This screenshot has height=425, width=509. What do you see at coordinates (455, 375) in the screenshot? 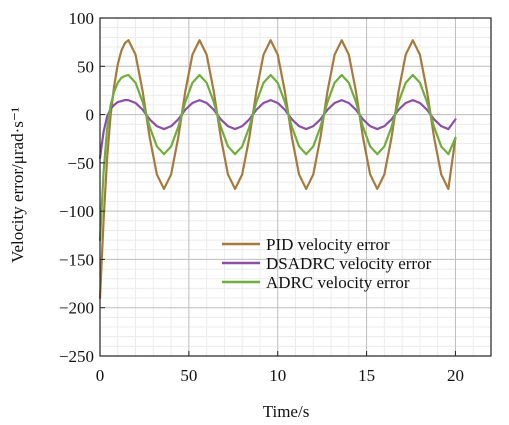
I see `x-tick-label: 20` at bounding box center [455, 375].